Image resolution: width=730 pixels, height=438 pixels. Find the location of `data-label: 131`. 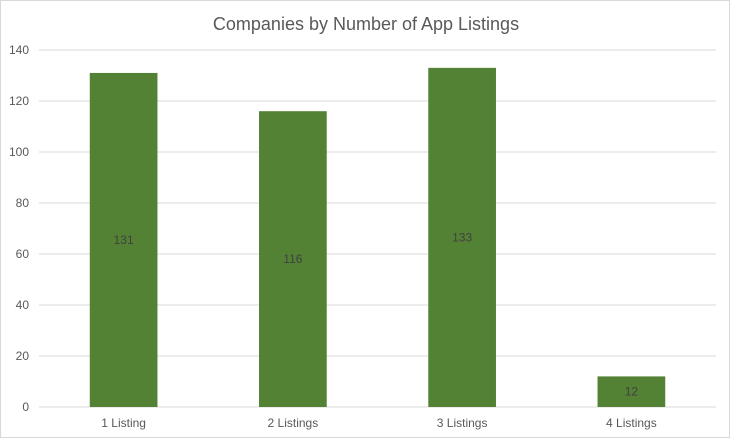

data-label: 131 is located at coordinates (124, 240).